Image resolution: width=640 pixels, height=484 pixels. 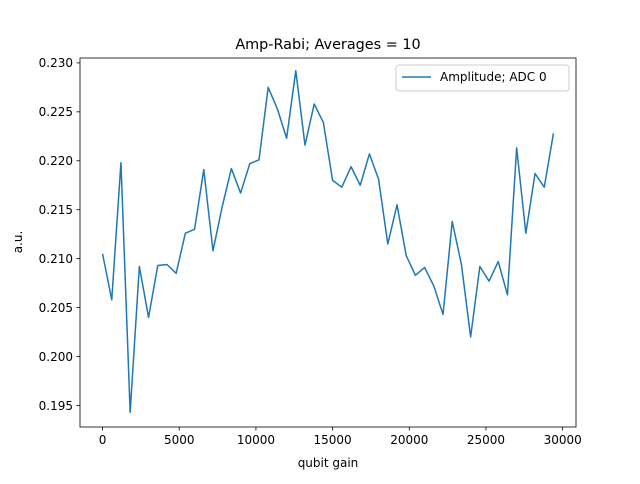 What do you see at coordinates (103, 440) in the screenshot?
I see `x-tick-label: 0` at bounding box center [103, 440].